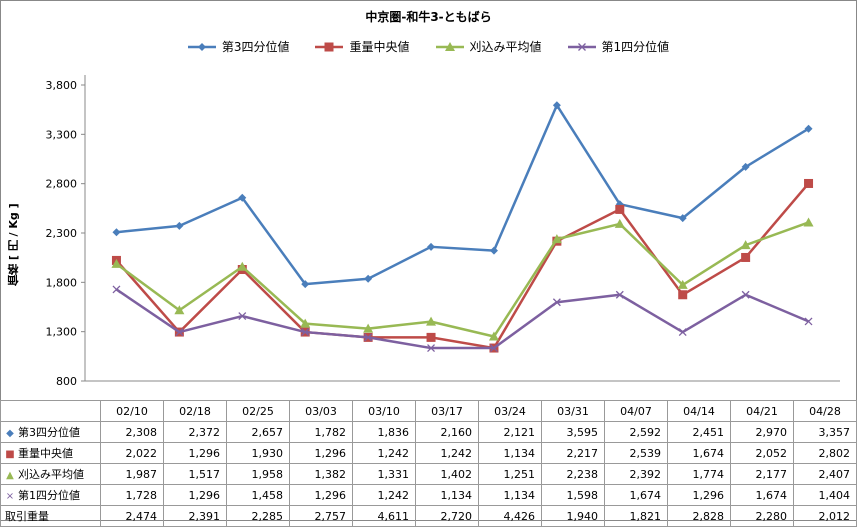 The image size is (857, 527). Describe the element at coordinates (132, 432) in the screenshot. I see `table-cell: 2,308` at that location.